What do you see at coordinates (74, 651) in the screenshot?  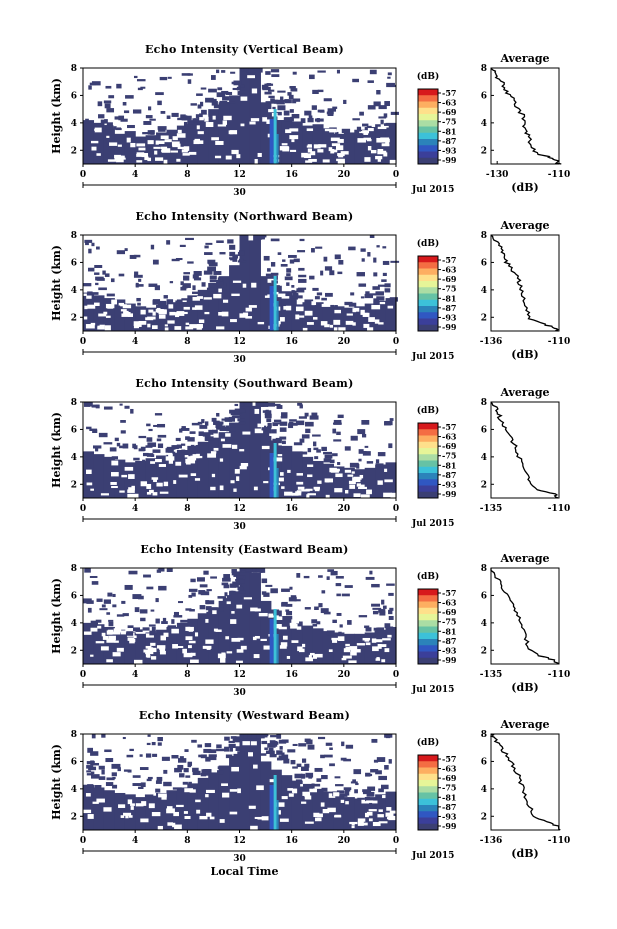 I see `y-tick-label: 2` at bounding box center [74, 651].